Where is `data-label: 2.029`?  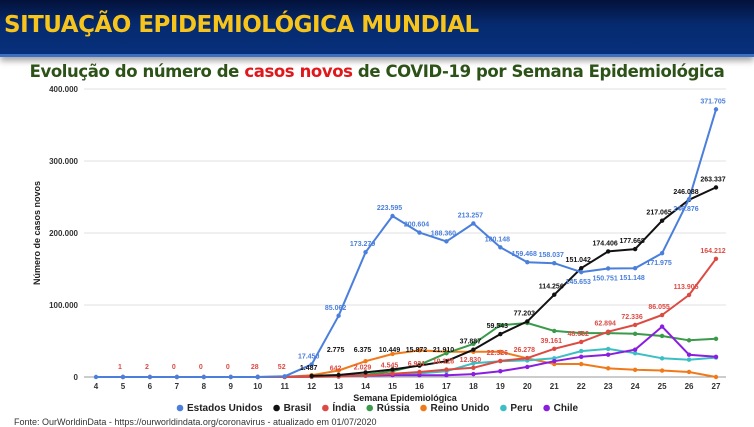 data-label: 2.029 is located at coordinates (363, 368).